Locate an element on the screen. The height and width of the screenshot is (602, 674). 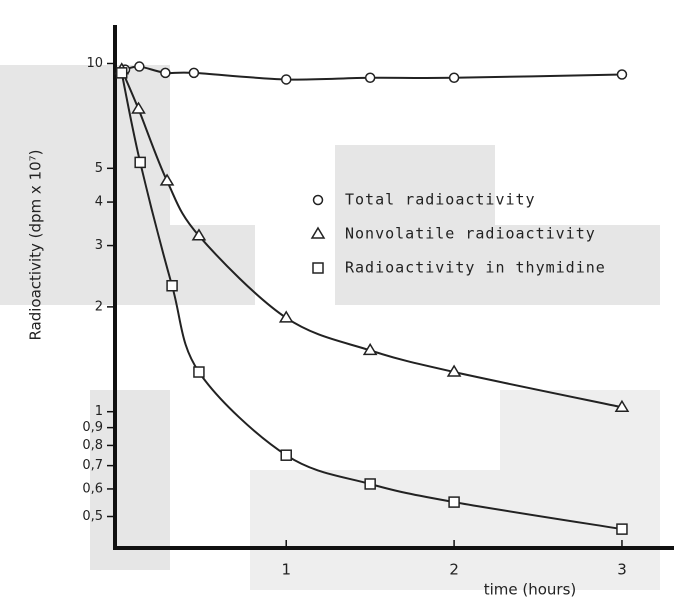
y-tick-label: 0,6 is located at coordinates (92, 488).